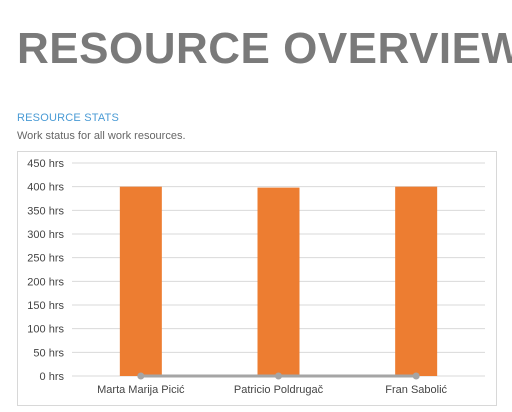 The height and width of the screenshot is (412, 512). Describe the element at coordinates (45, 164) in the screenshot. I see `y-tick-label: 450 hrs` at that location.